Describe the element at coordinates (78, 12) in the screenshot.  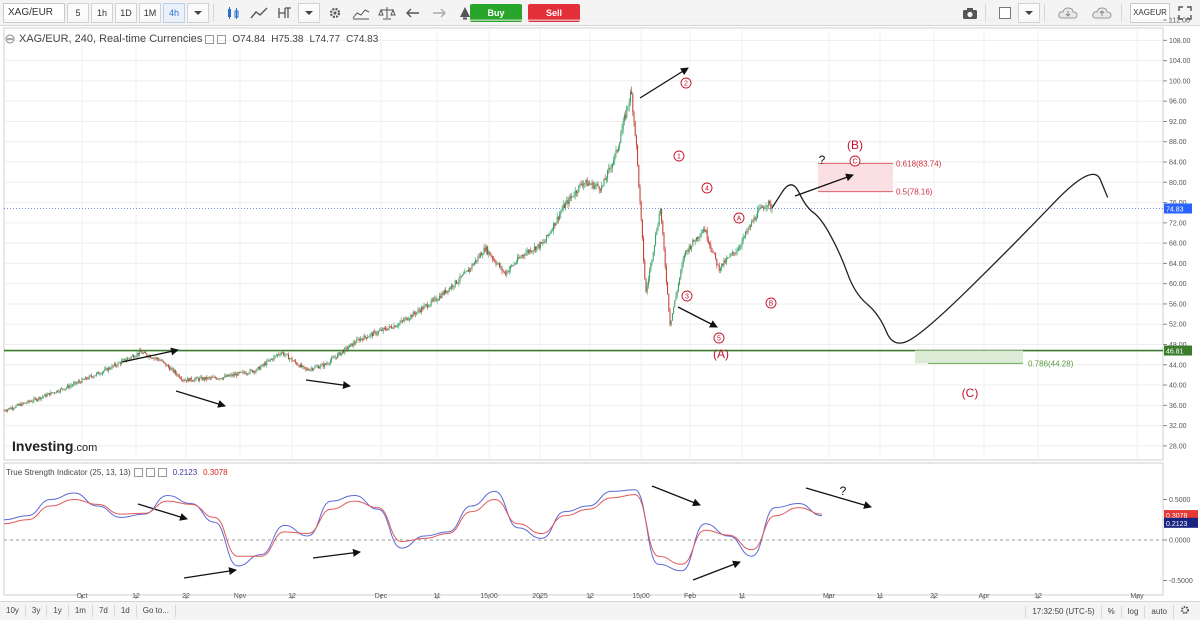
I see `interval-5m-button: 5` at that location.